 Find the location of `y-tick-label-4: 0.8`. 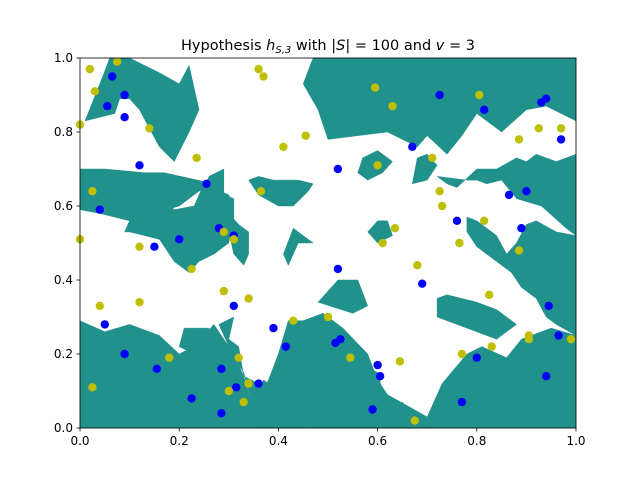

y-tick-label-4: 0.8 is located at coordinates (63, 132).